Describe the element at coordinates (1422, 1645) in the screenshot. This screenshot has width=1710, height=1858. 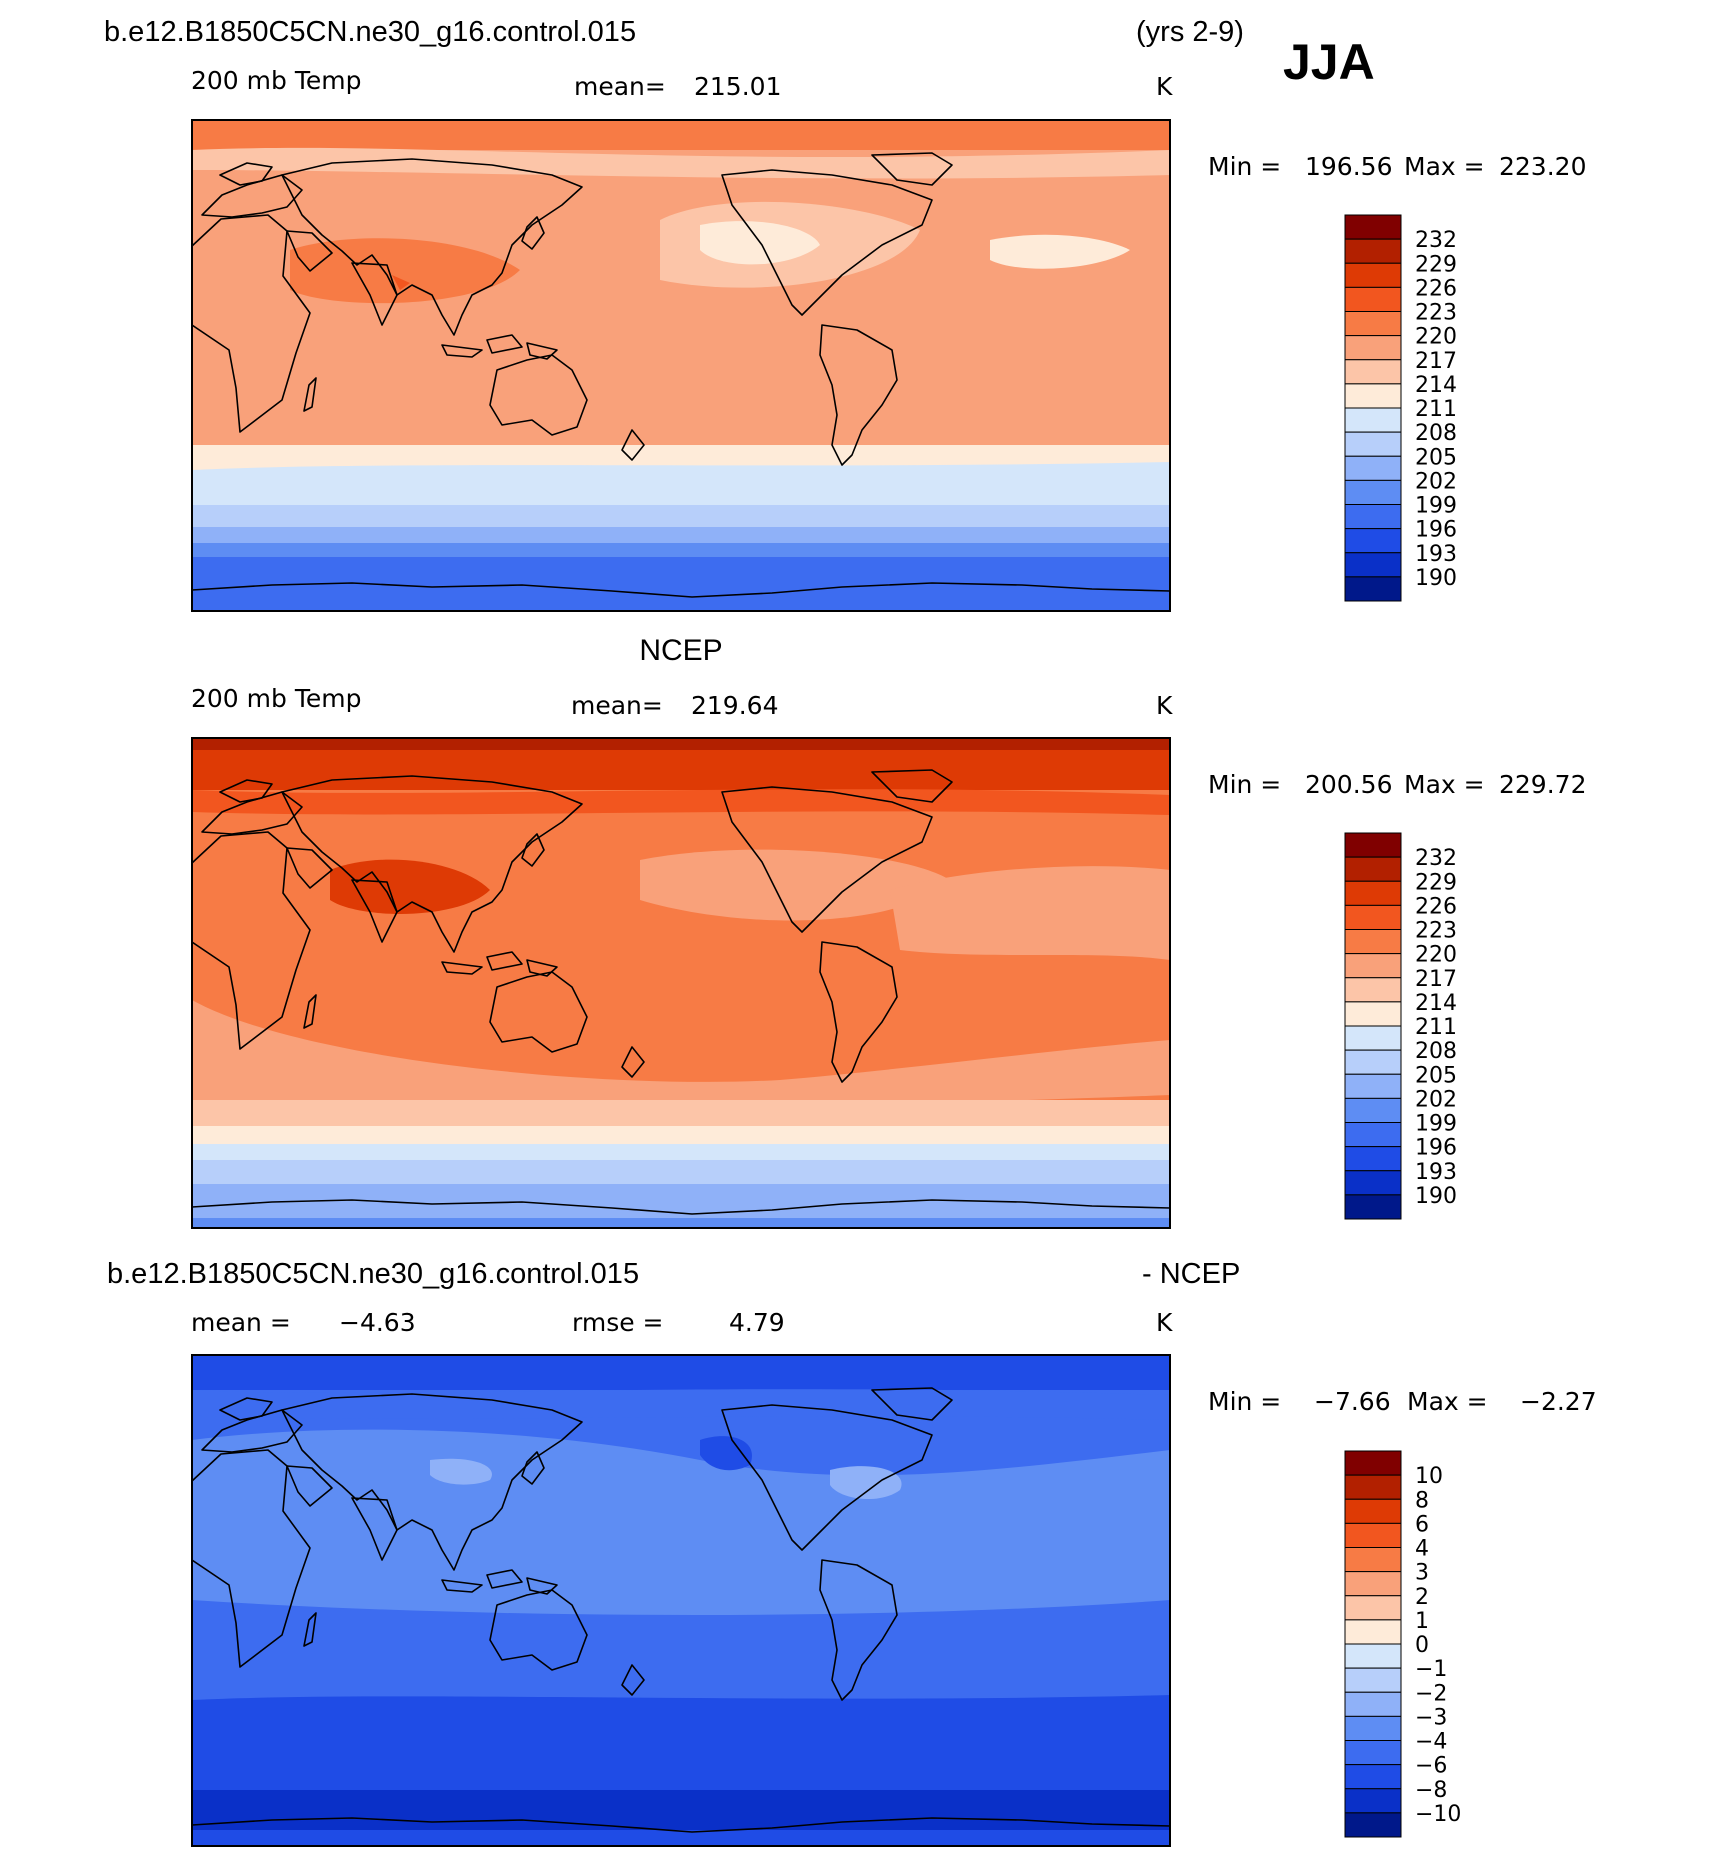
I see `colorbar-label: 0` at that location.